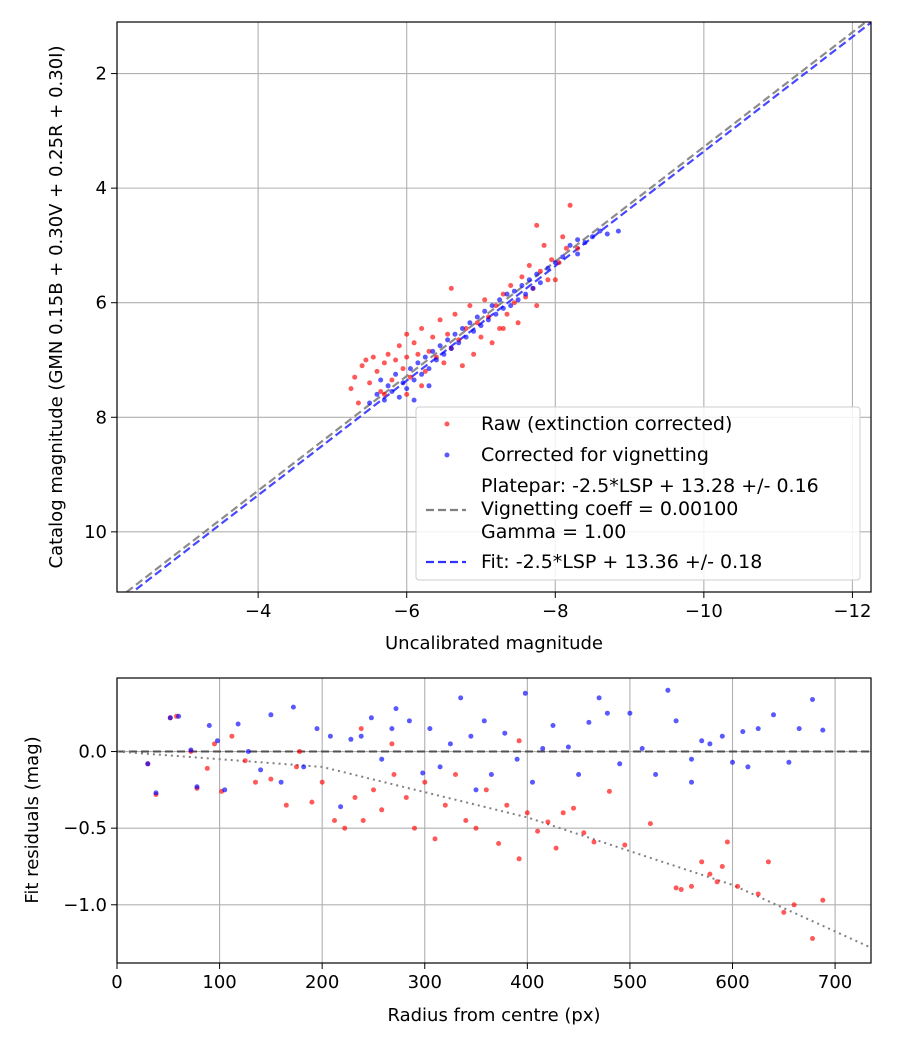 This screenshot has height=1050, width=900. Describe the element at coordinates (92, 752) in the screenshot. I see `residuals-plot-y-tick-label: 0.0` at that location.